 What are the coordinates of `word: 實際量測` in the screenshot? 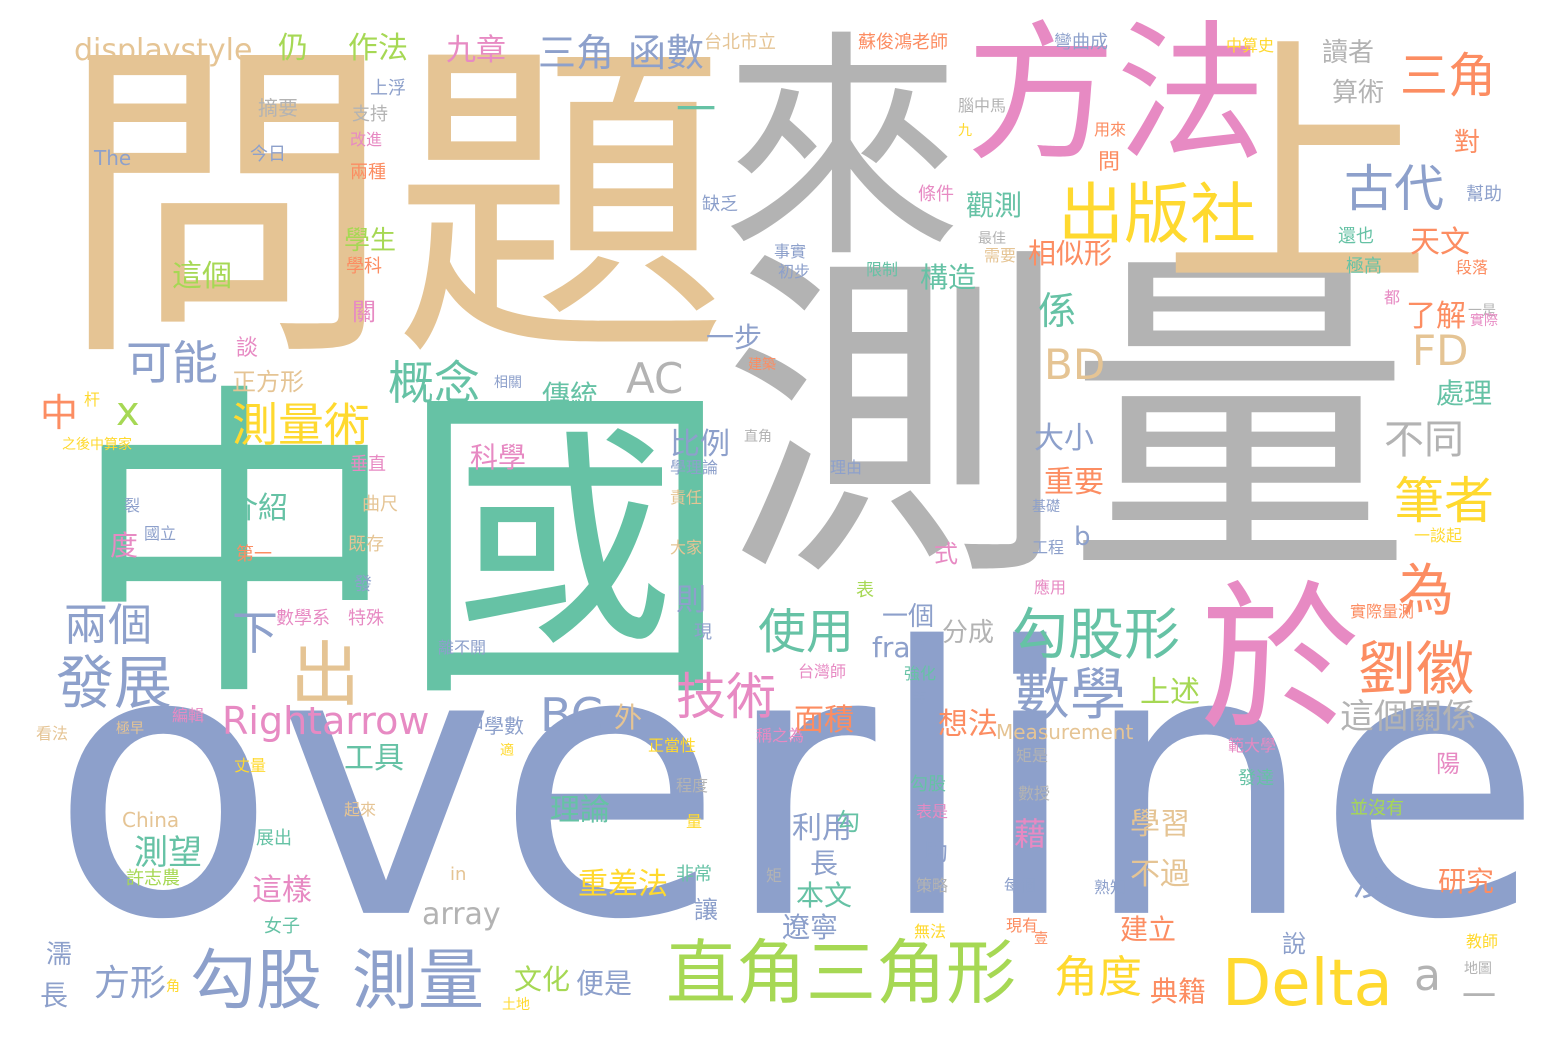 It's located at (1382, 611).